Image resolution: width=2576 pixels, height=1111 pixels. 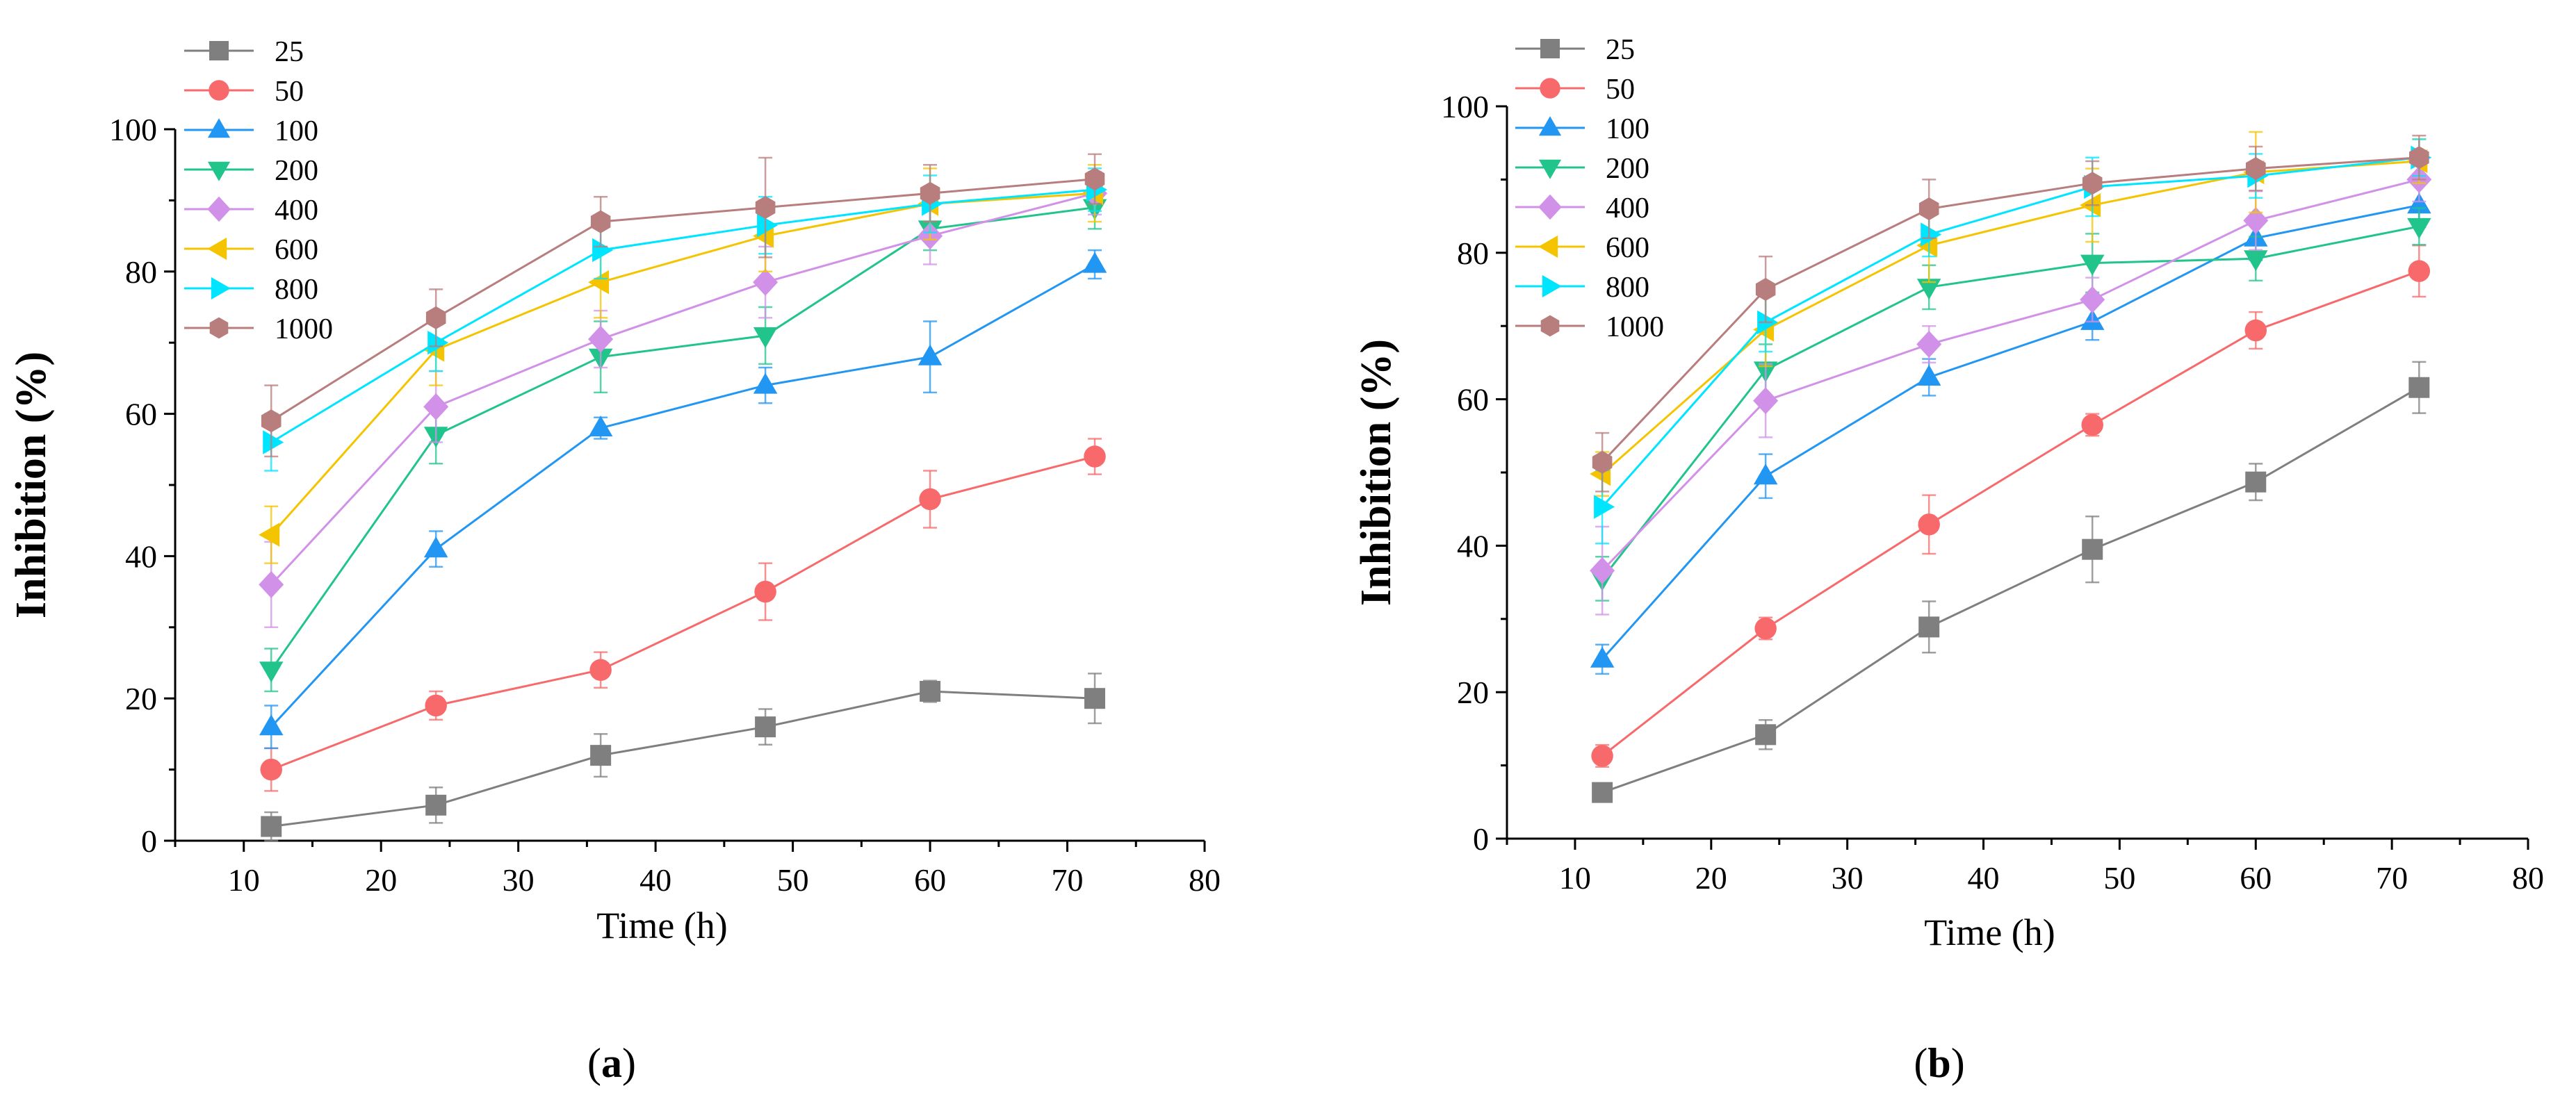 I want to click on y-tick-label: 40, so click(x=1473, y=545).